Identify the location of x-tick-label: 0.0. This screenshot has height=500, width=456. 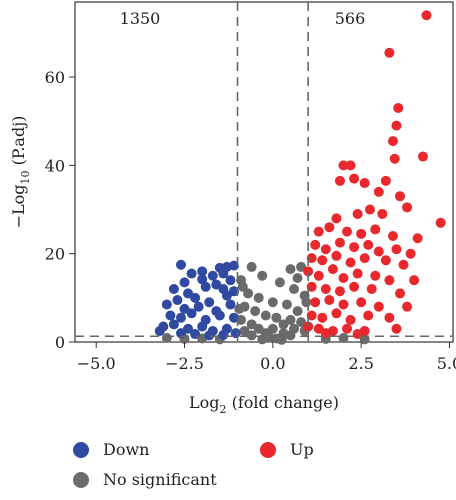
(272, 363).